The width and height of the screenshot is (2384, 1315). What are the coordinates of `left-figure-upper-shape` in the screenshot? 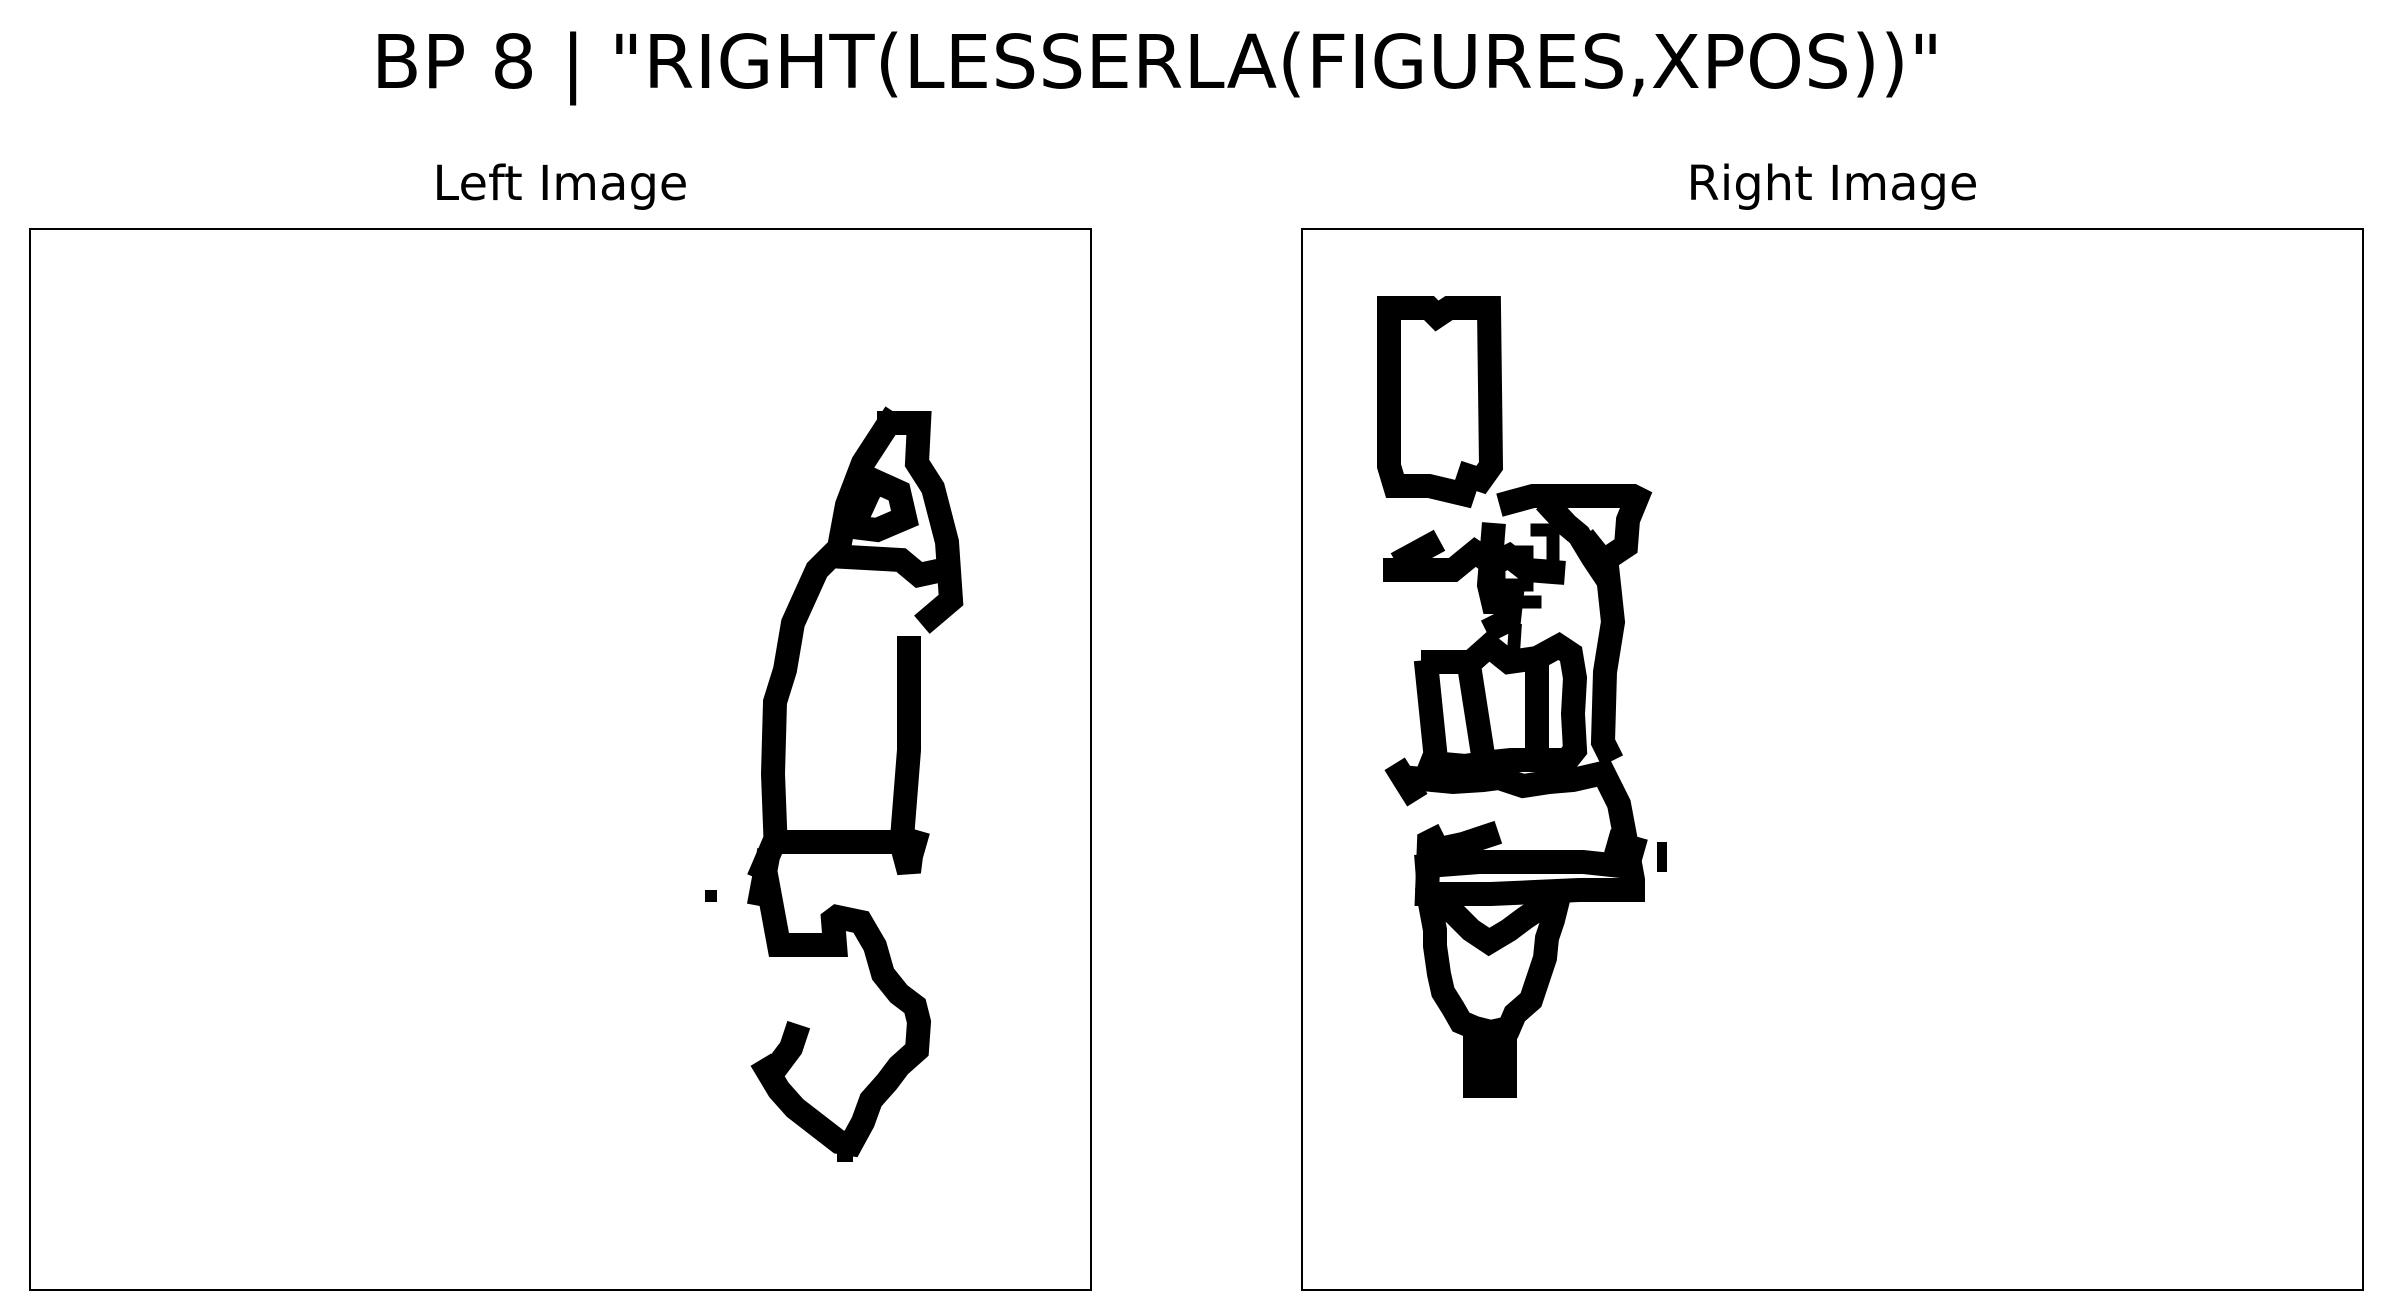 It's located at (862, 622).